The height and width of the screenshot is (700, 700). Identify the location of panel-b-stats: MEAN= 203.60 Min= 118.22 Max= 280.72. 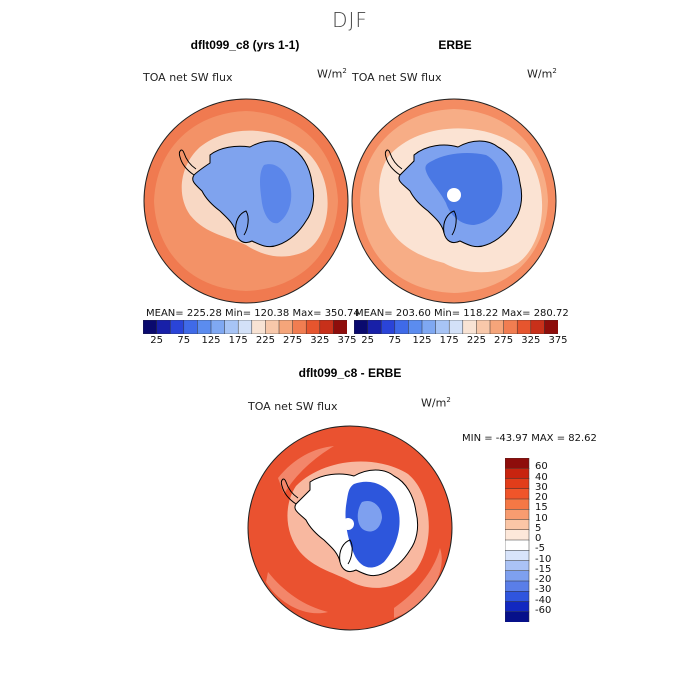
(462, 313).